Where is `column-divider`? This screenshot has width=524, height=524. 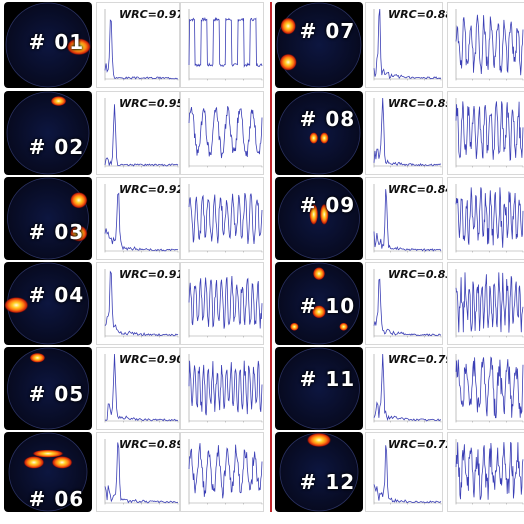
column-divider is located at coordinates (271, 257).